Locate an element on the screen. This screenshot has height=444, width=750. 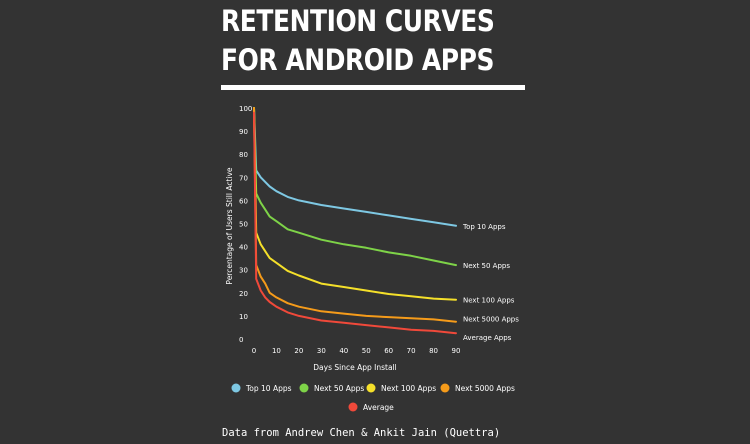
x-axis-label: Days Since App Install is located at coordinates (354, 367).